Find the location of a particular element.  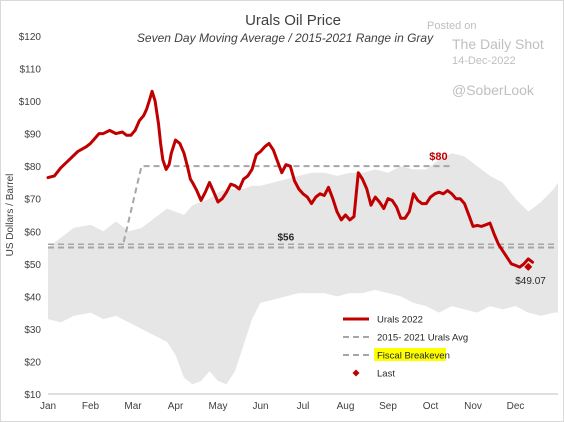

legend-highlight is located at coordinates (410, 354).